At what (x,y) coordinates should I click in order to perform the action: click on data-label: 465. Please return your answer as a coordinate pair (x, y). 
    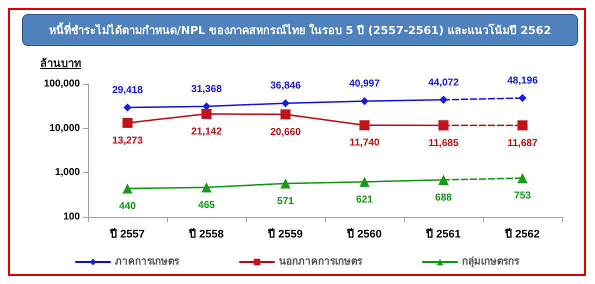
    Looking at the image, I should click on (207, 205).